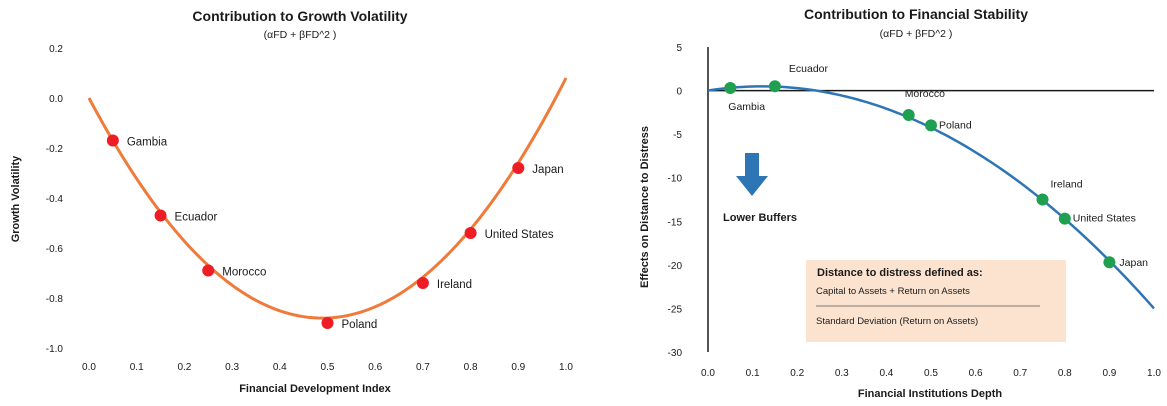 The image size is (1167, 406). I want to click on left-x-tick-label: 0.1, so click(137, 367).